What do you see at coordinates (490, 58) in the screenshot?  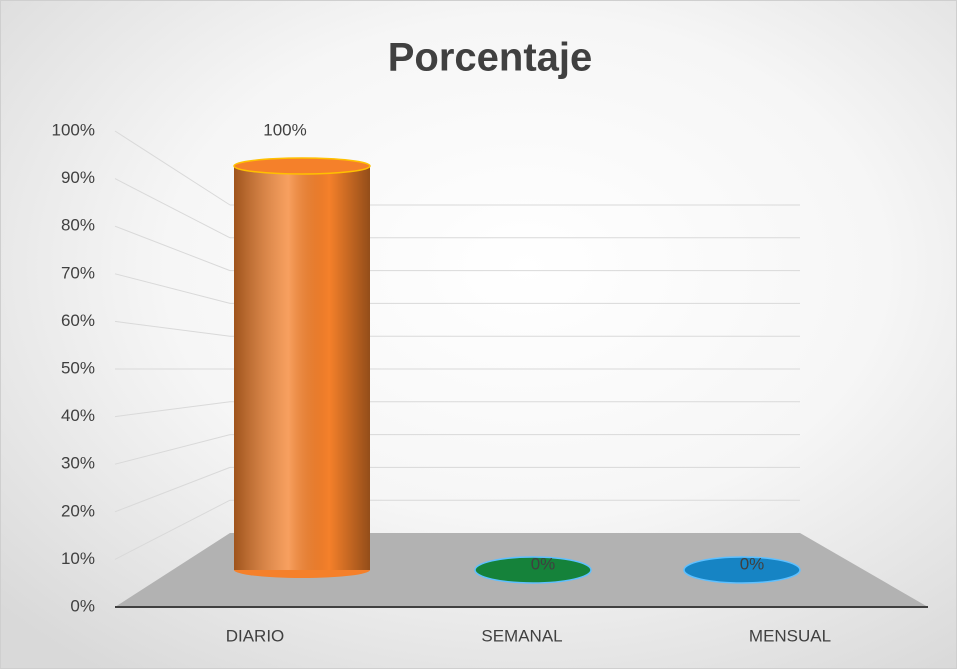 I see `chart-title: Porcentaje` at bounding box center [490, 58].